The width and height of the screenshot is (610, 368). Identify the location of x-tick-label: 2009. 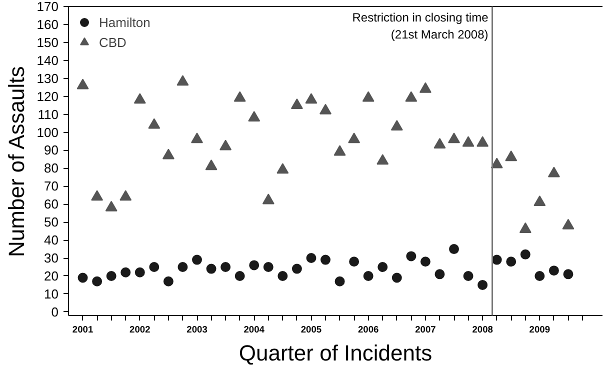
(539, 329).